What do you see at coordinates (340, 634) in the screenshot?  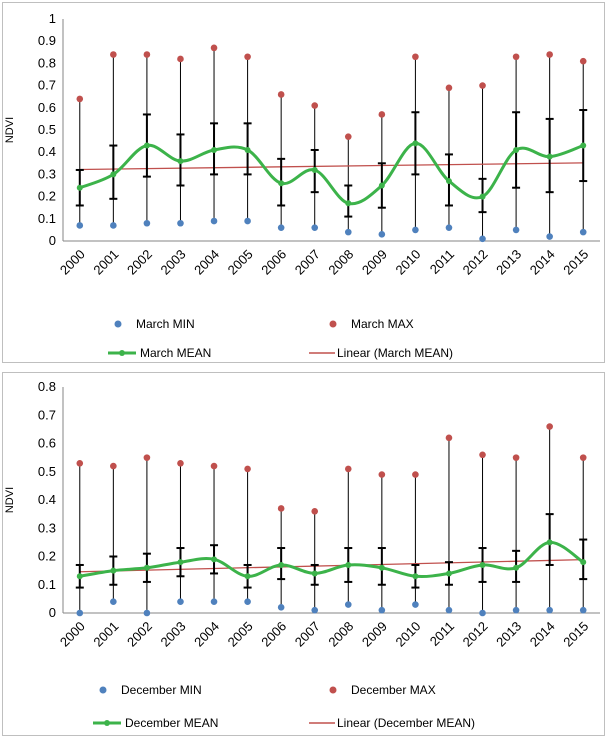 I see `x-tick-label: 2008` at bounding box center [340, 634].